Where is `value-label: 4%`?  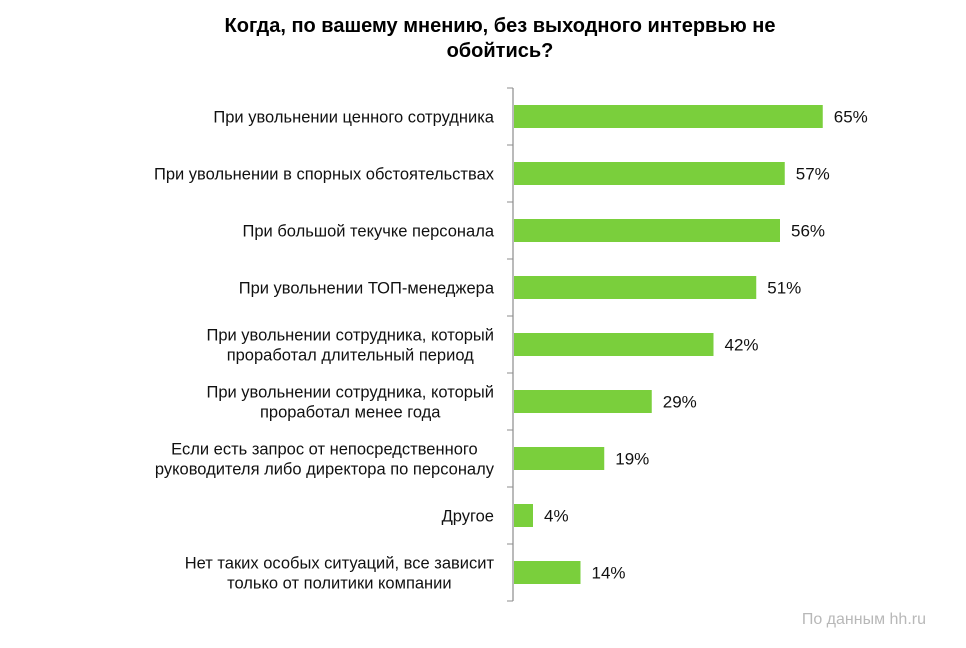
value-label: 4% is located at coordinates (556, 516).